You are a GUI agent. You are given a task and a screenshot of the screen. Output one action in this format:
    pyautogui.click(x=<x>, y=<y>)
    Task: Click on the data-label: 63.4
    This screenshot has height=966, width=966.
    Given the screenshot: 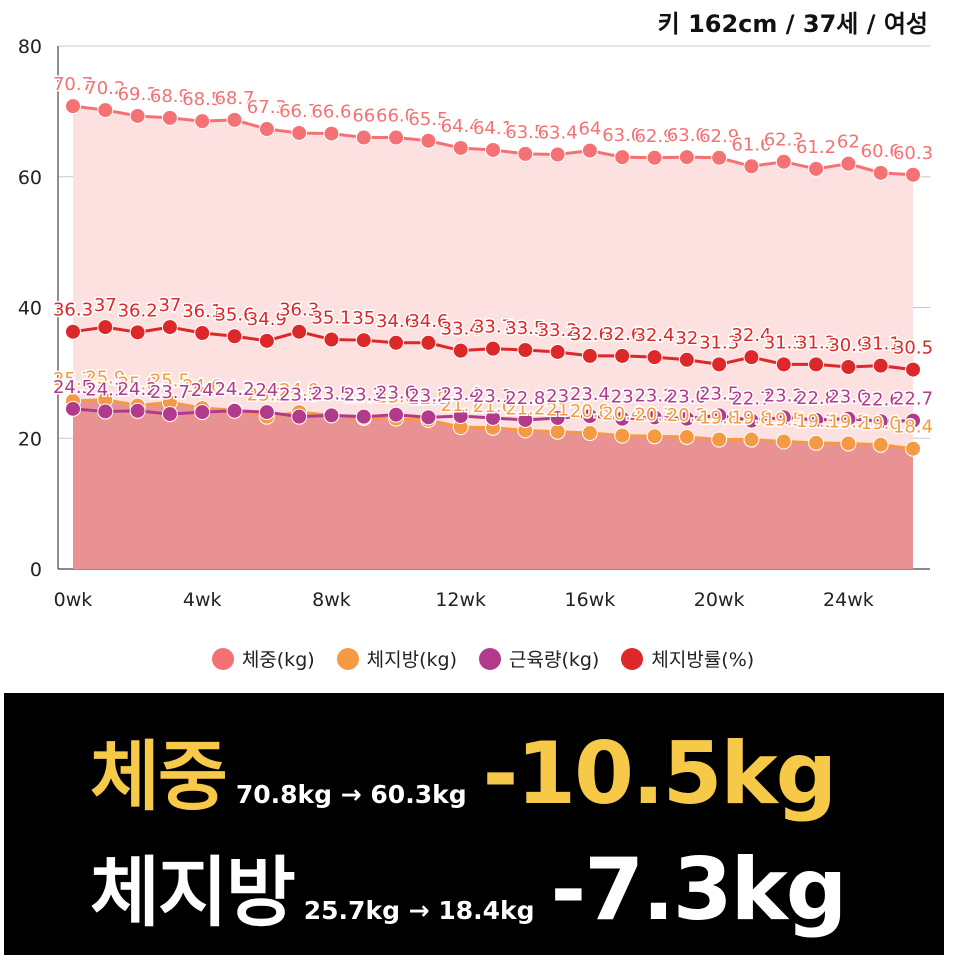 What is the action you would take?
    pyautogui.click(x=558, y=133)
    